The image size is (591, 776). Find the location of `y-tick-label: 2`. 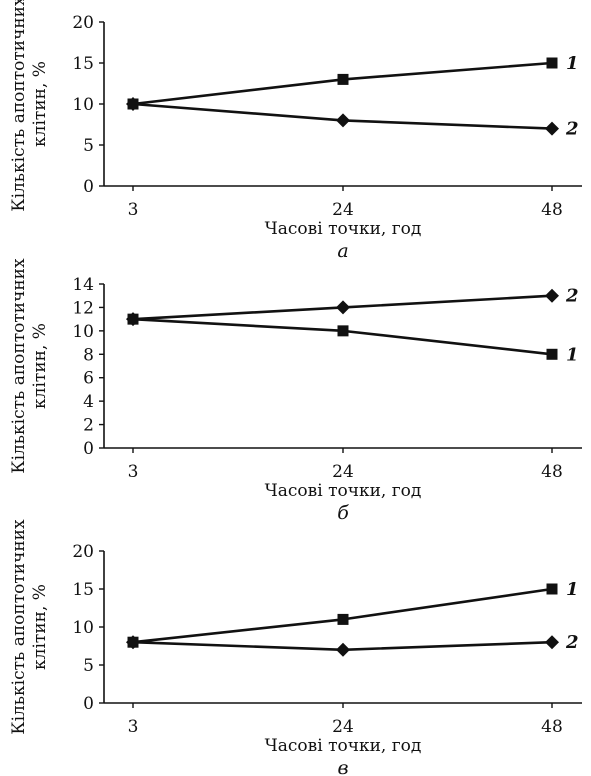

y-tick-label: 2 is located at coordinates (88, 426).